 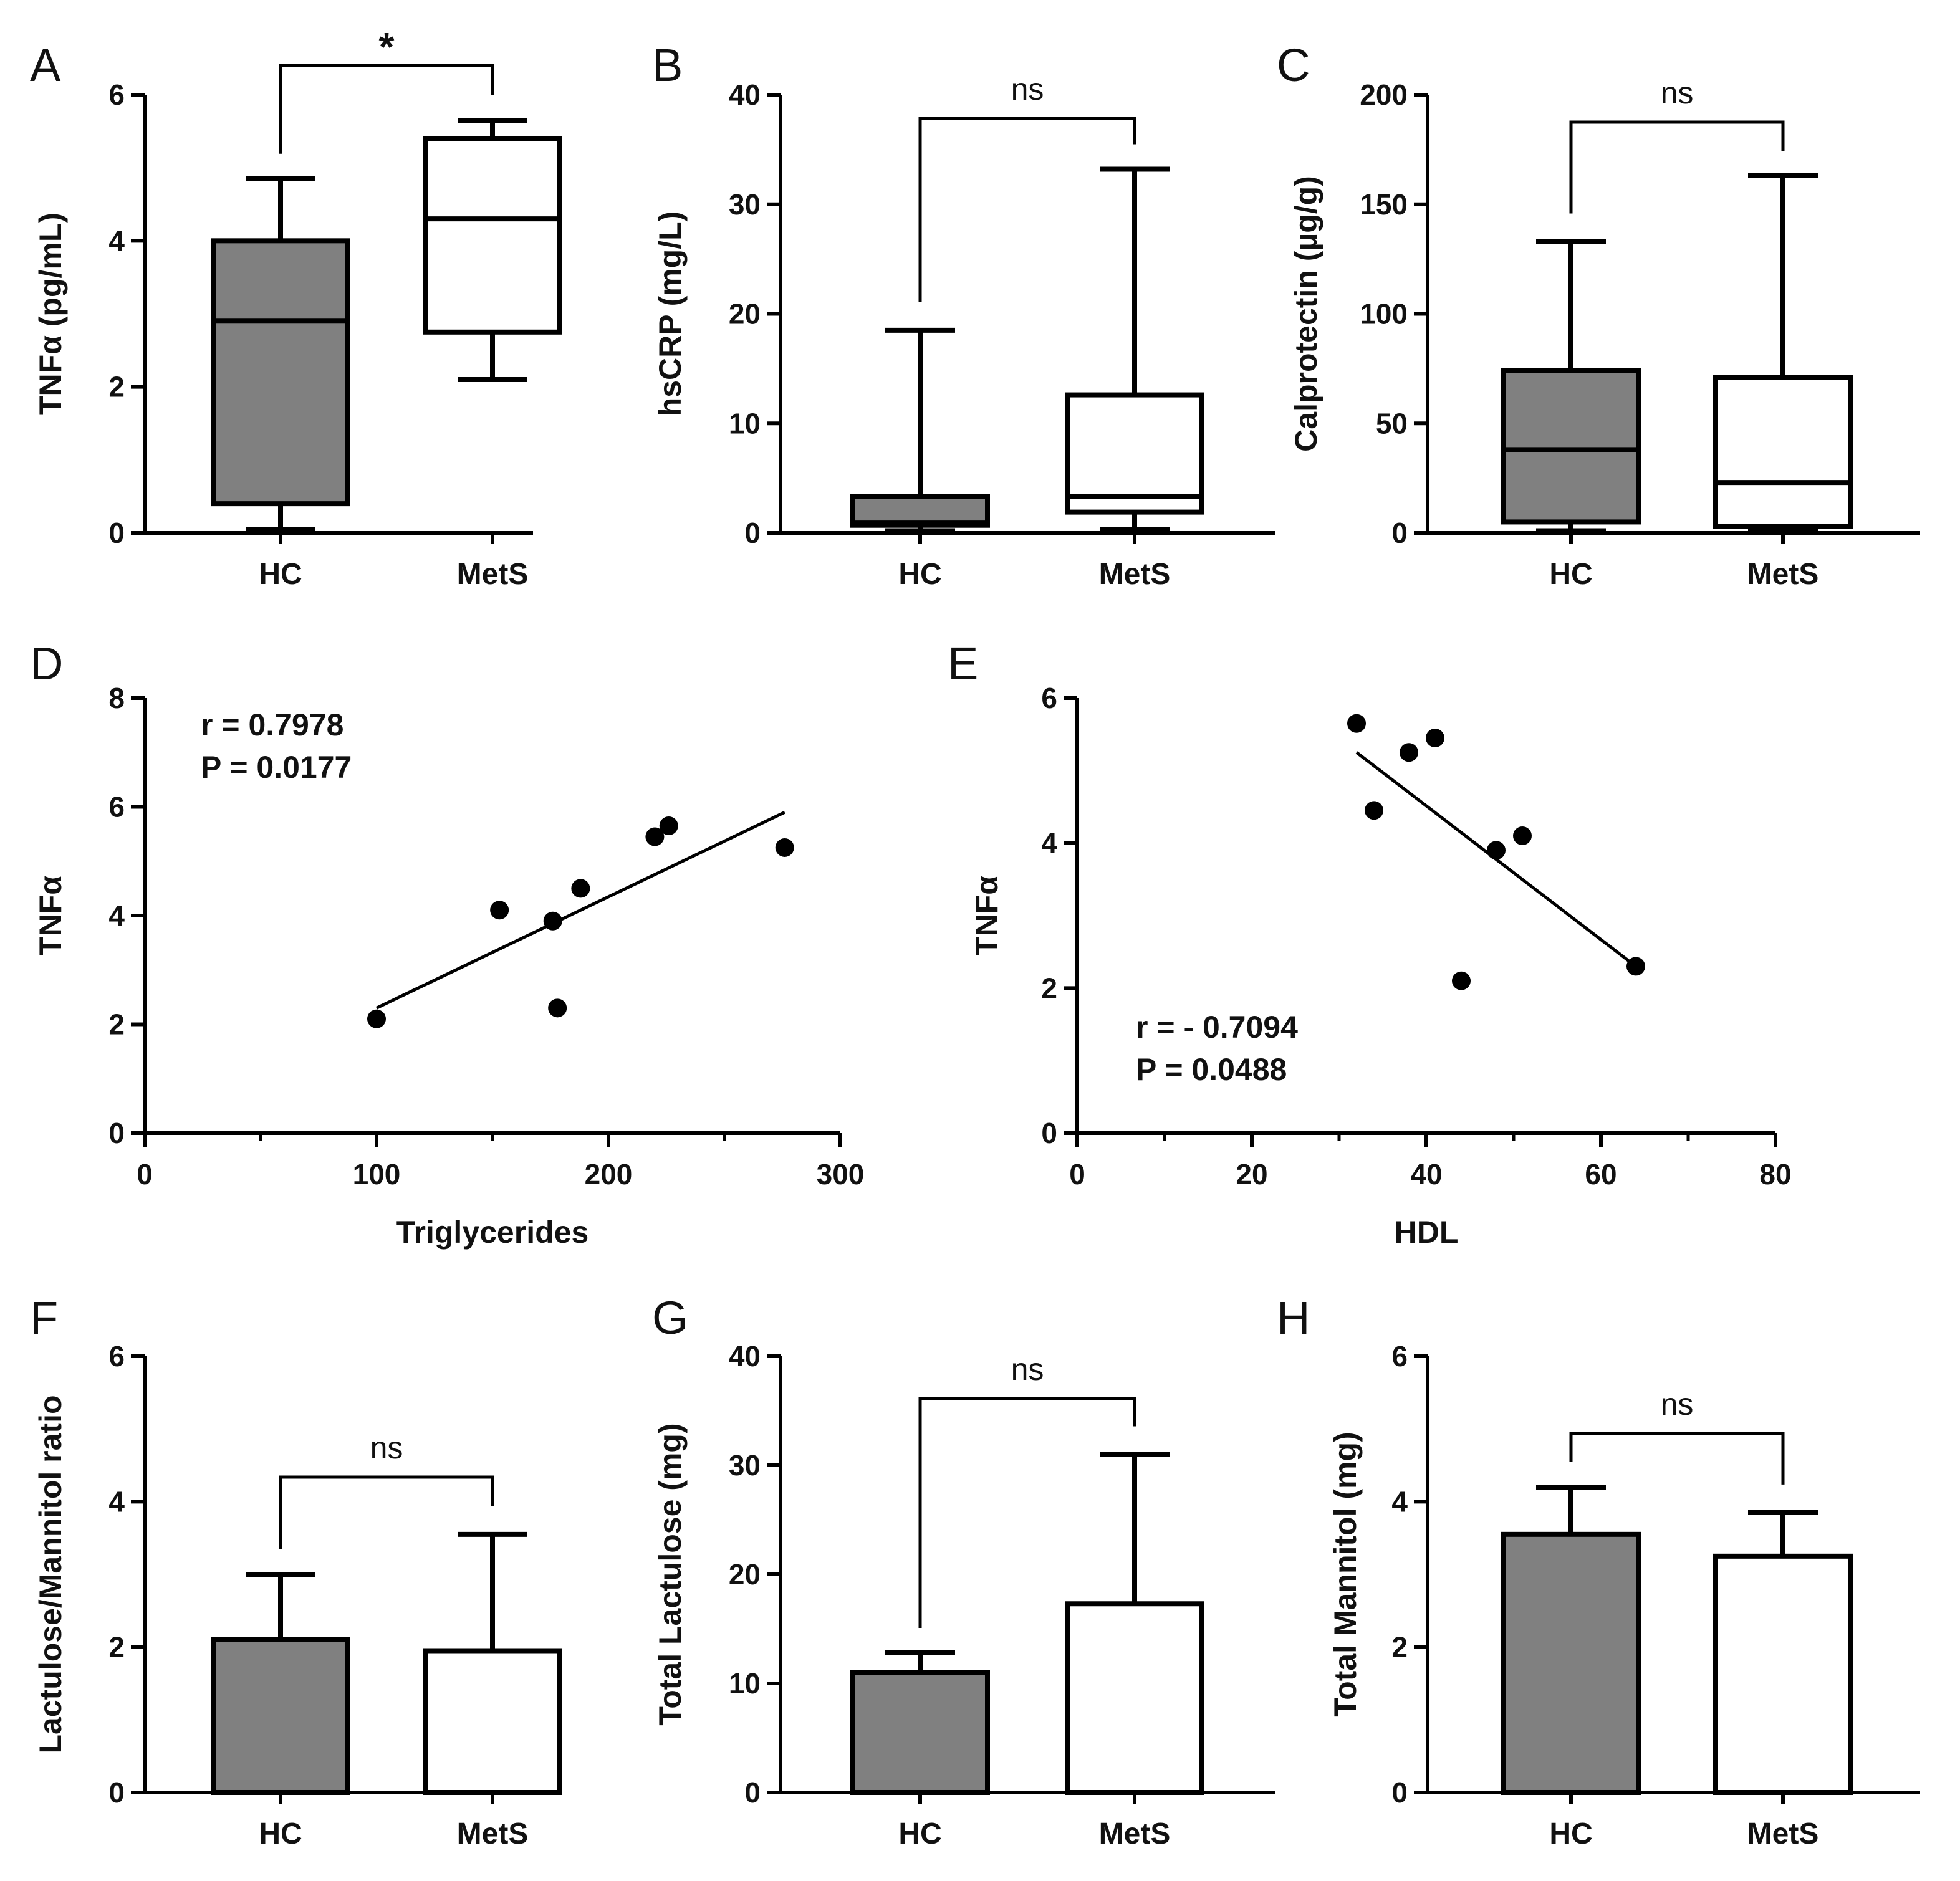 What do you see at coordinates (1217, 1028) in the screenshot?
I see `stat-annotation: r = - 0.7094` at bounding box center [1217, 1028].